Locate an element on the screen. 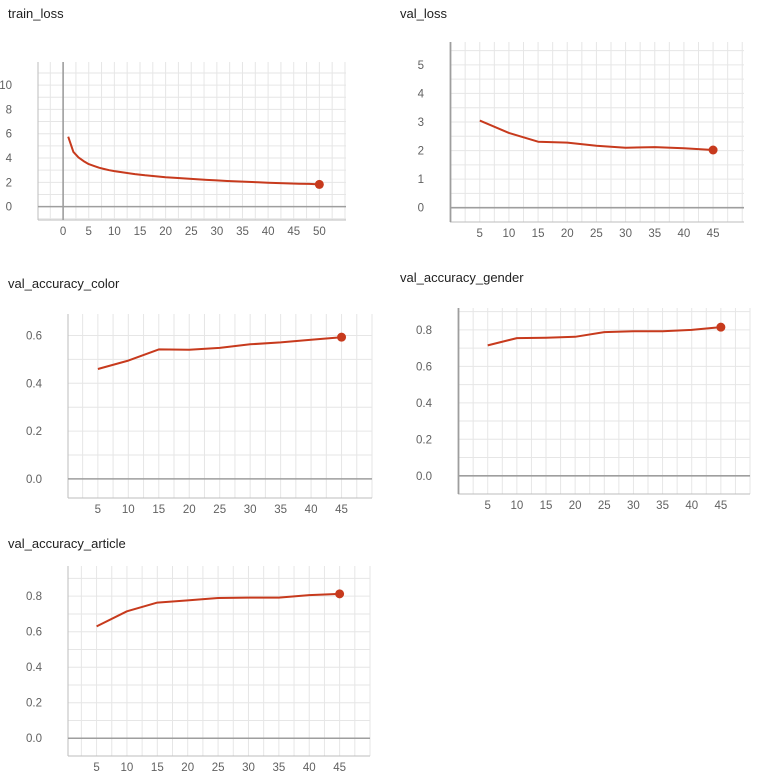  y-tick-label: 3 is located at coordinates (421, 123).